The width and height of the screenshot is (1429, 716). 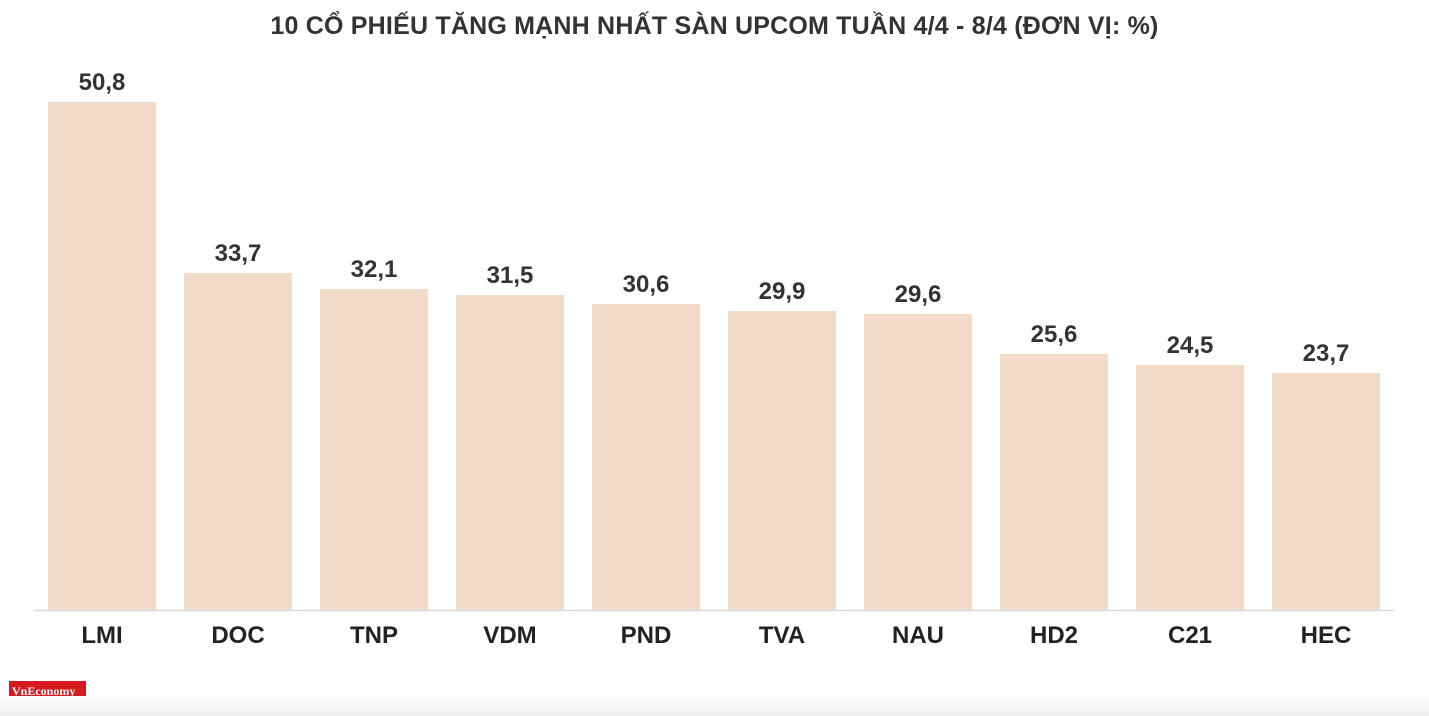 I want to click on category-label-pnd: PND, so click(x=646, y=635).